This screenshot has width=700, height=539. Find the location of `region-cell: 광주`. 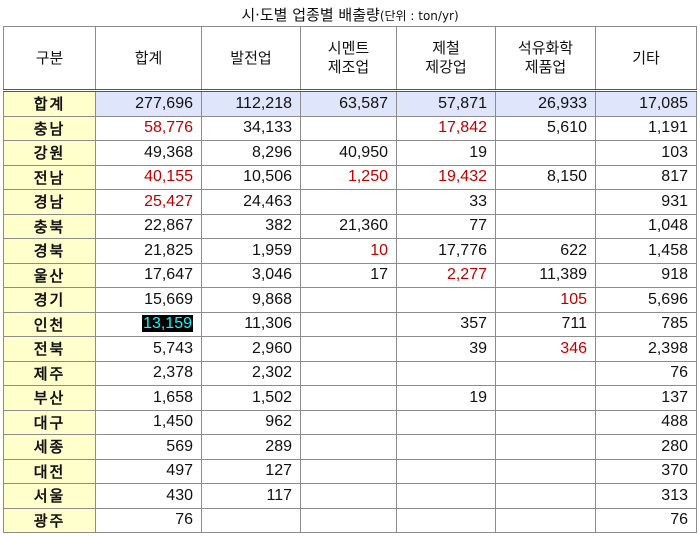

region-cell: 광주 is located at coordinates (49, 520).